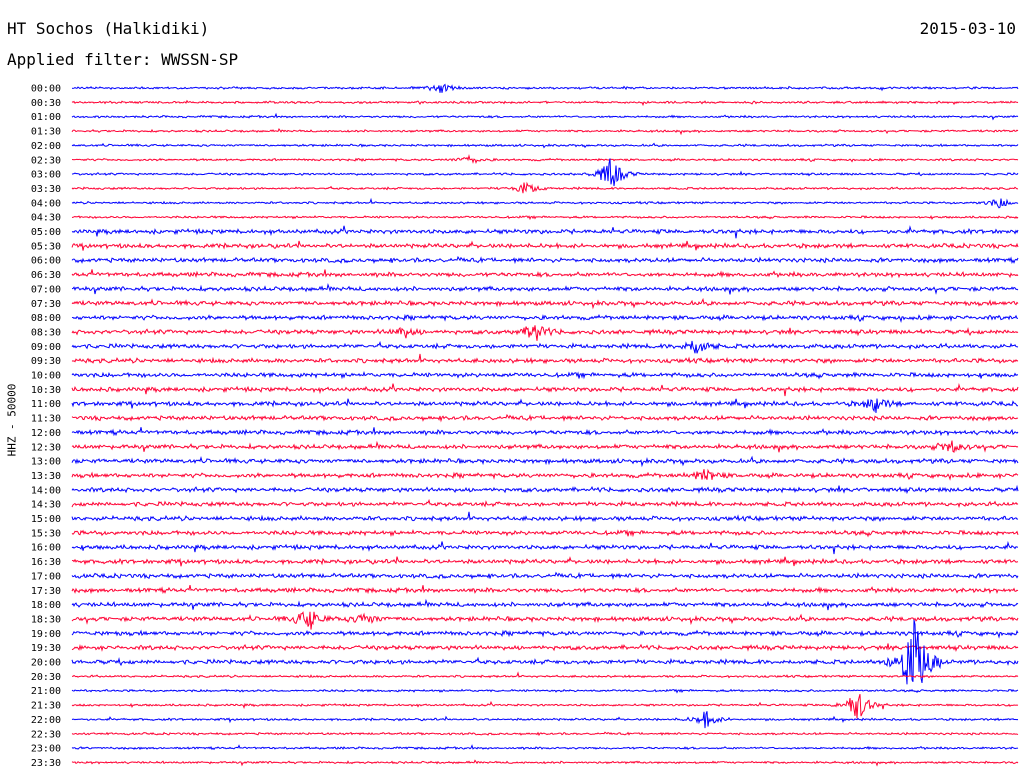 The width and height of the screenshot is (1024, 780). Describe the element at coordinates (46, 634) in the screenshot. I see `time-label: 19:00` at that location.